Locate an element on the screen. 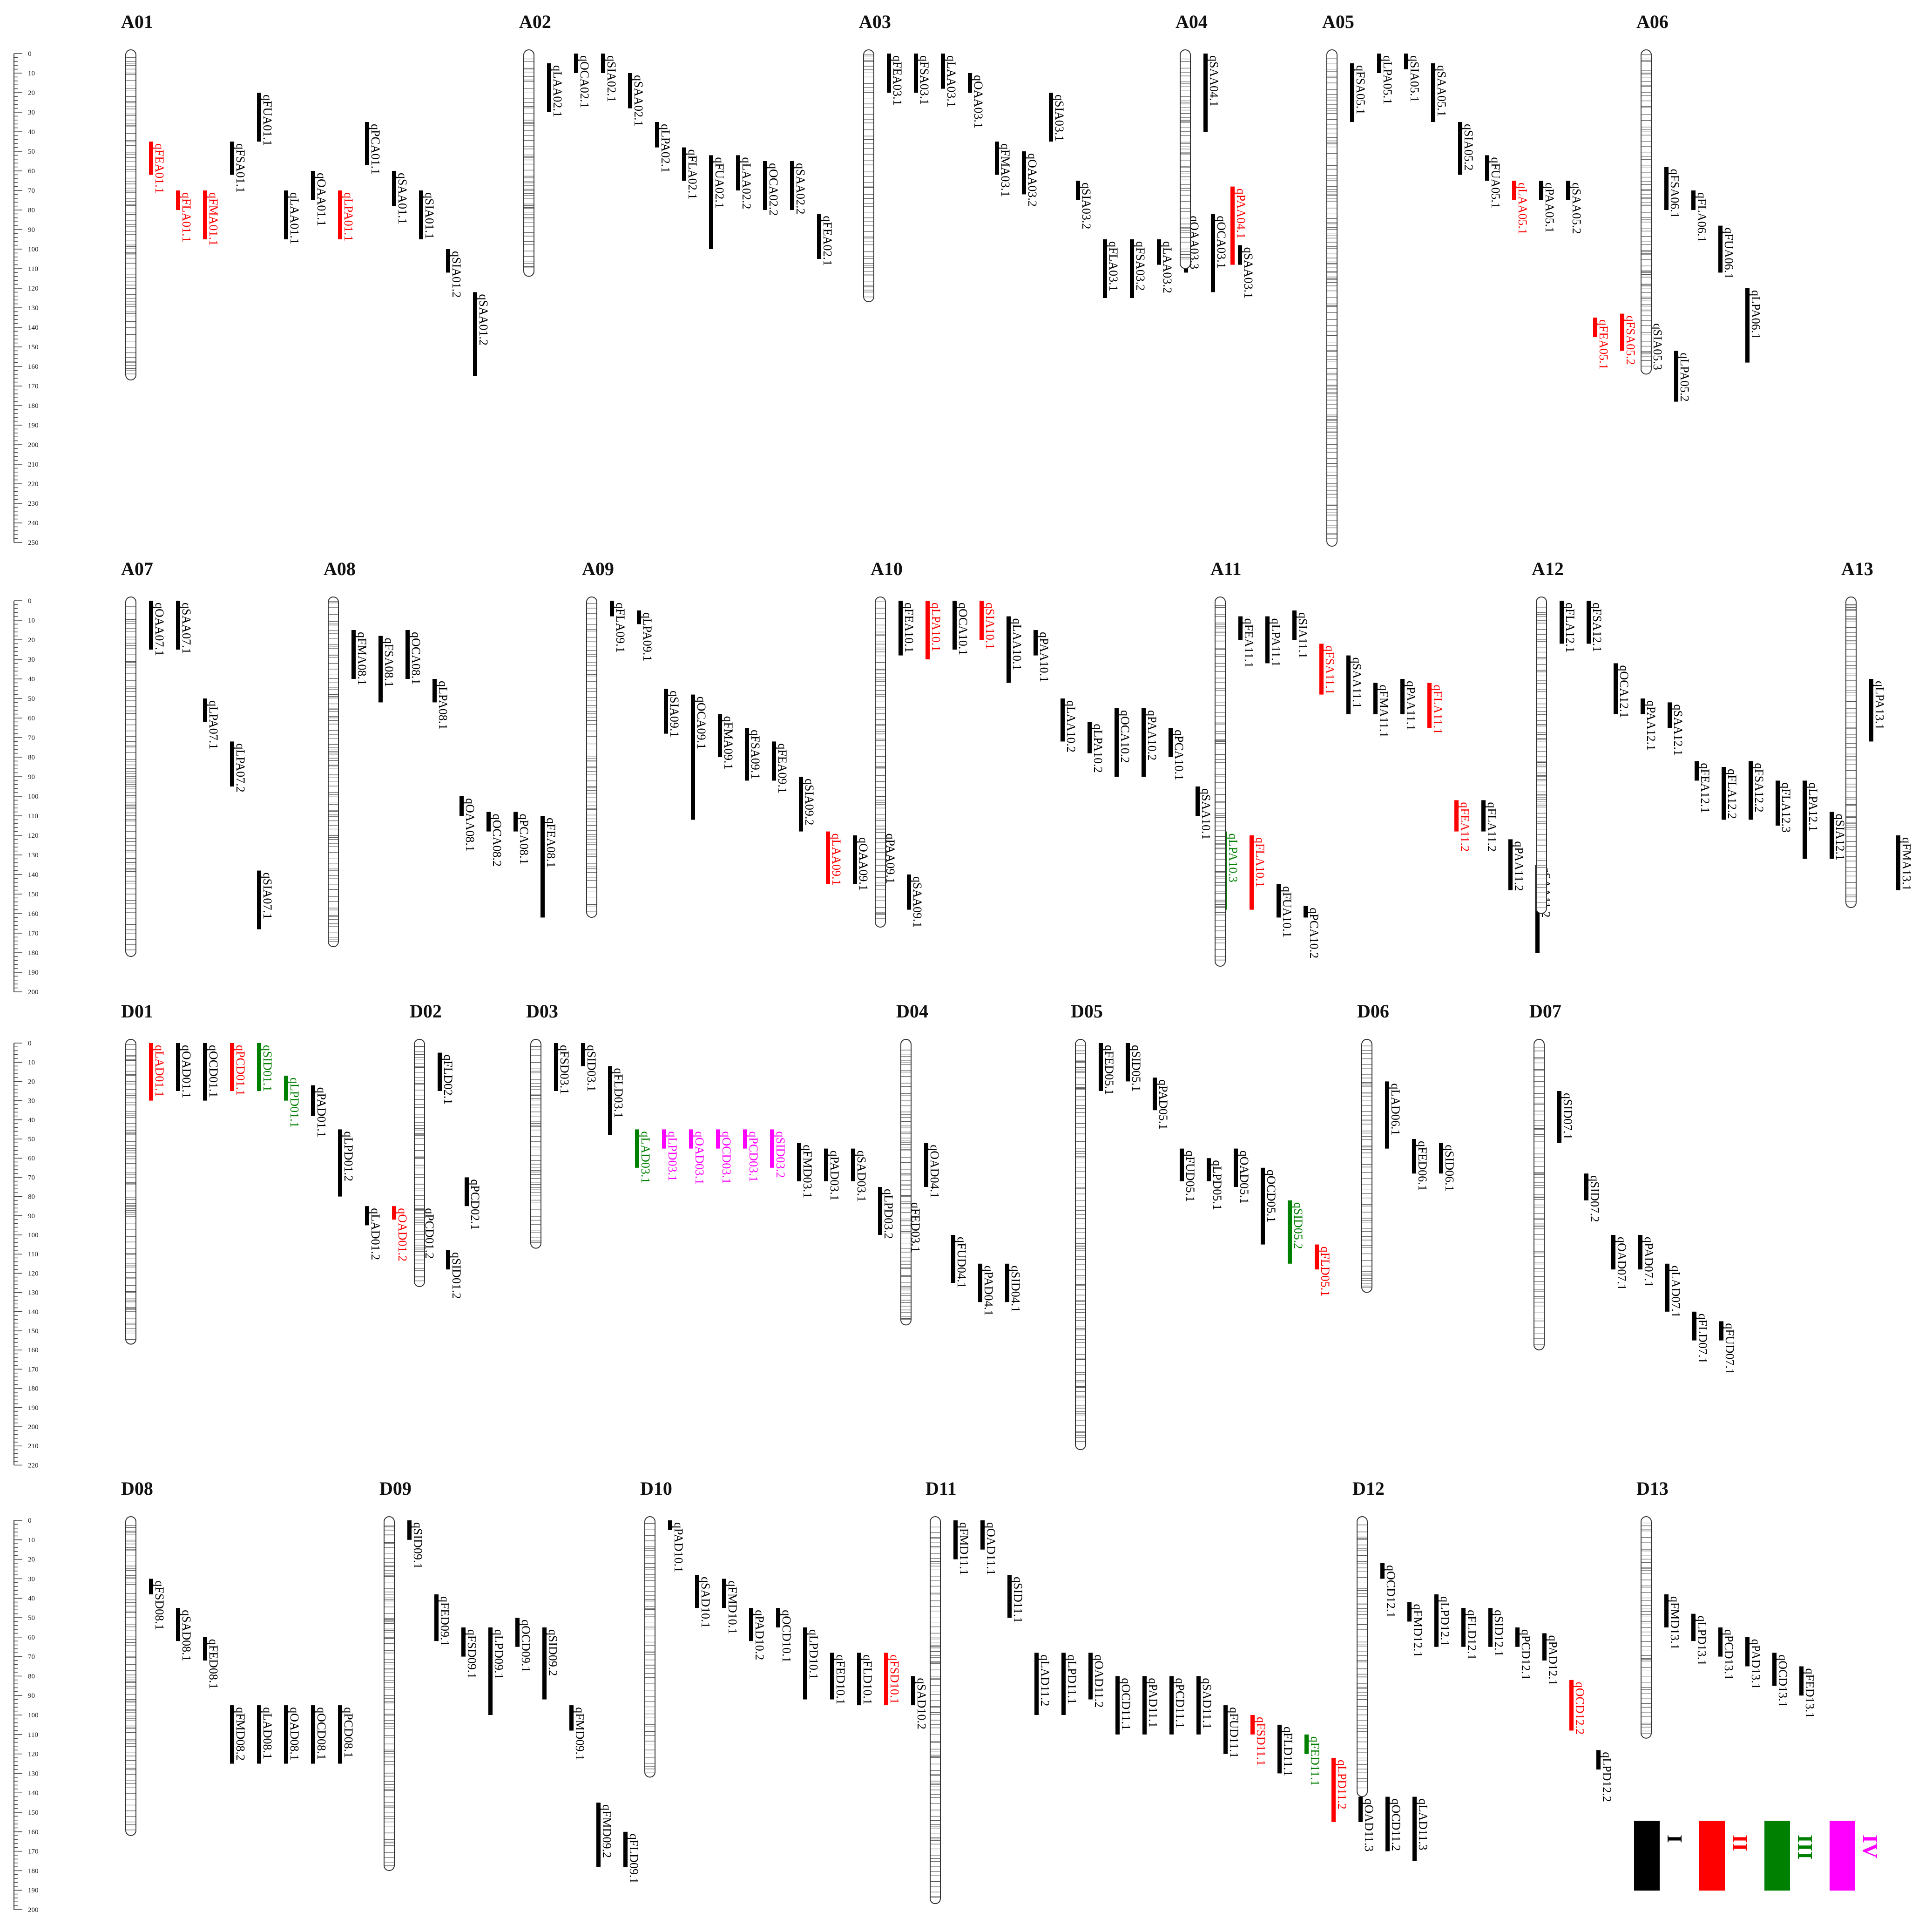 The height and width of the screenshot is (1932, 1912). qtl-label: qLPD05.1 is located at coordinates (1217, 1185).